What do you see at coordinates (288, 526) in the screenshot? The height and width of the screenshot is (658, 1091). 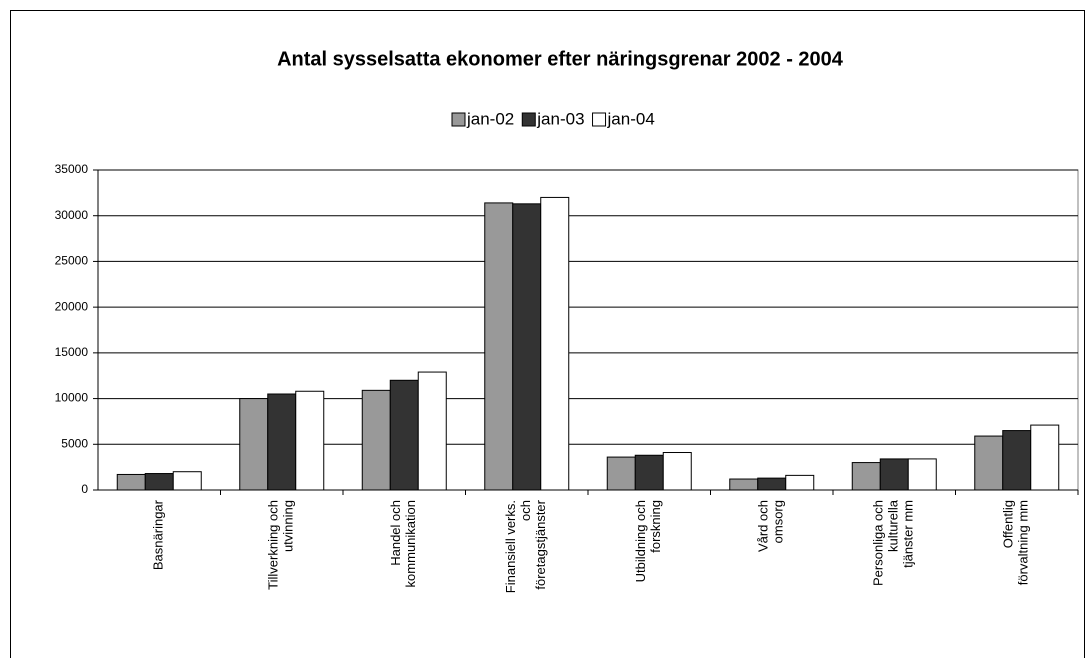 I see `x-tick-label: utvinning` at bounding box center [288, 526].